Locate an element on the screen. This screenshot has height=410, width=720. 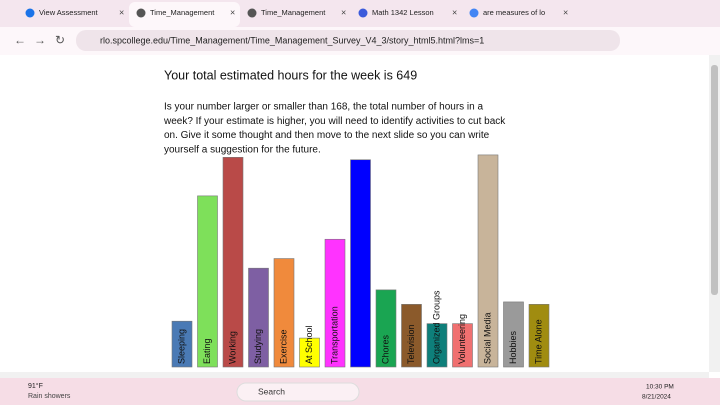
h-scrollbar is located at coordinates (354, 375).